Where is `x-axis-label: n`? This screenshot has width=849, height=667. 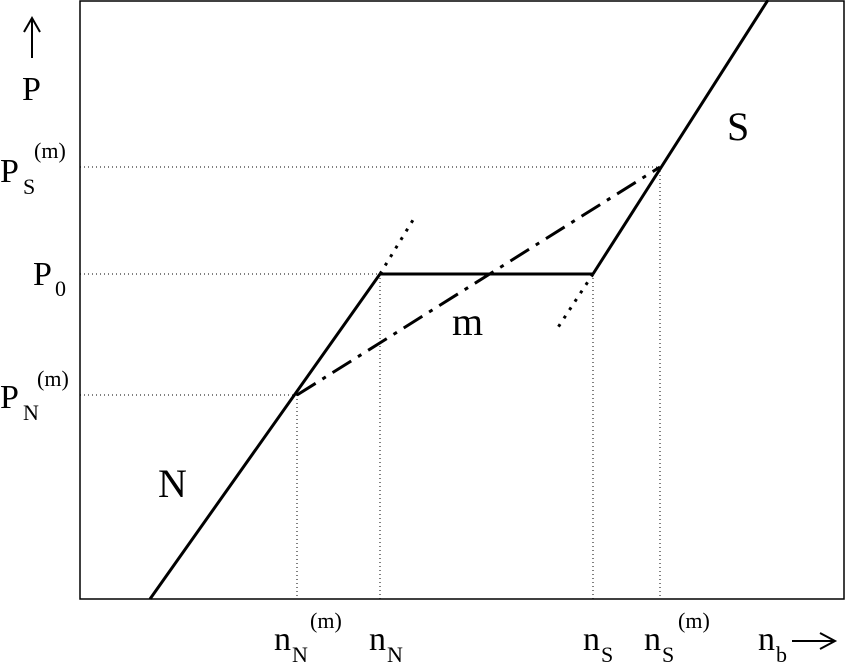
x-axis-label: n is located at coordinates (766, 639).